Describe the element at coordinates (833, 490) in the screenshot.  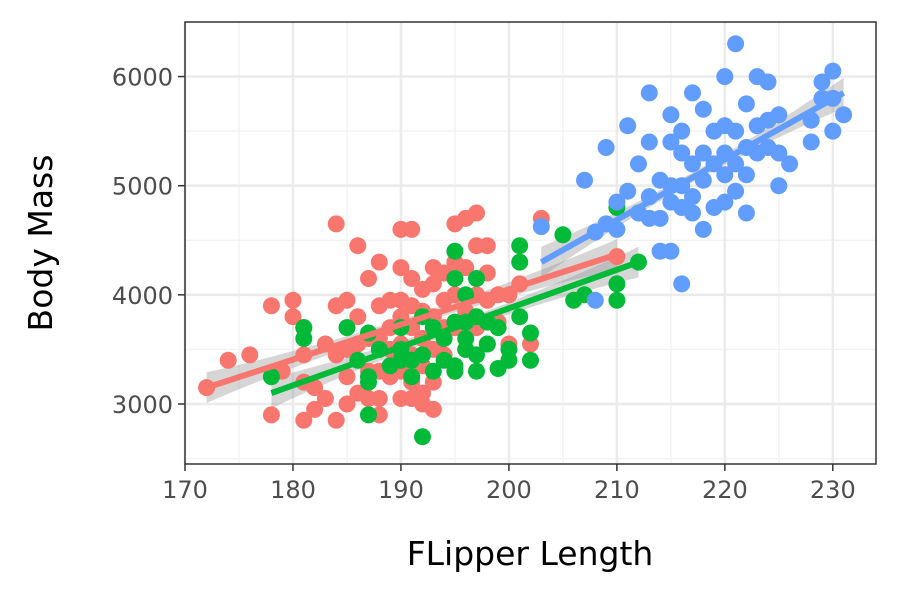
I see `x-tick-label-230: 230` at that location.